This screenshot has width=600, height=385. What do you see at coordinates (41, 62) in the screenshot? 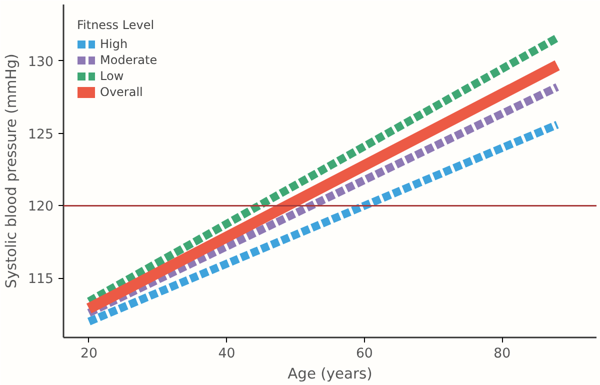
I see `y-tick-label: 130` at bounding box center [41, 62].